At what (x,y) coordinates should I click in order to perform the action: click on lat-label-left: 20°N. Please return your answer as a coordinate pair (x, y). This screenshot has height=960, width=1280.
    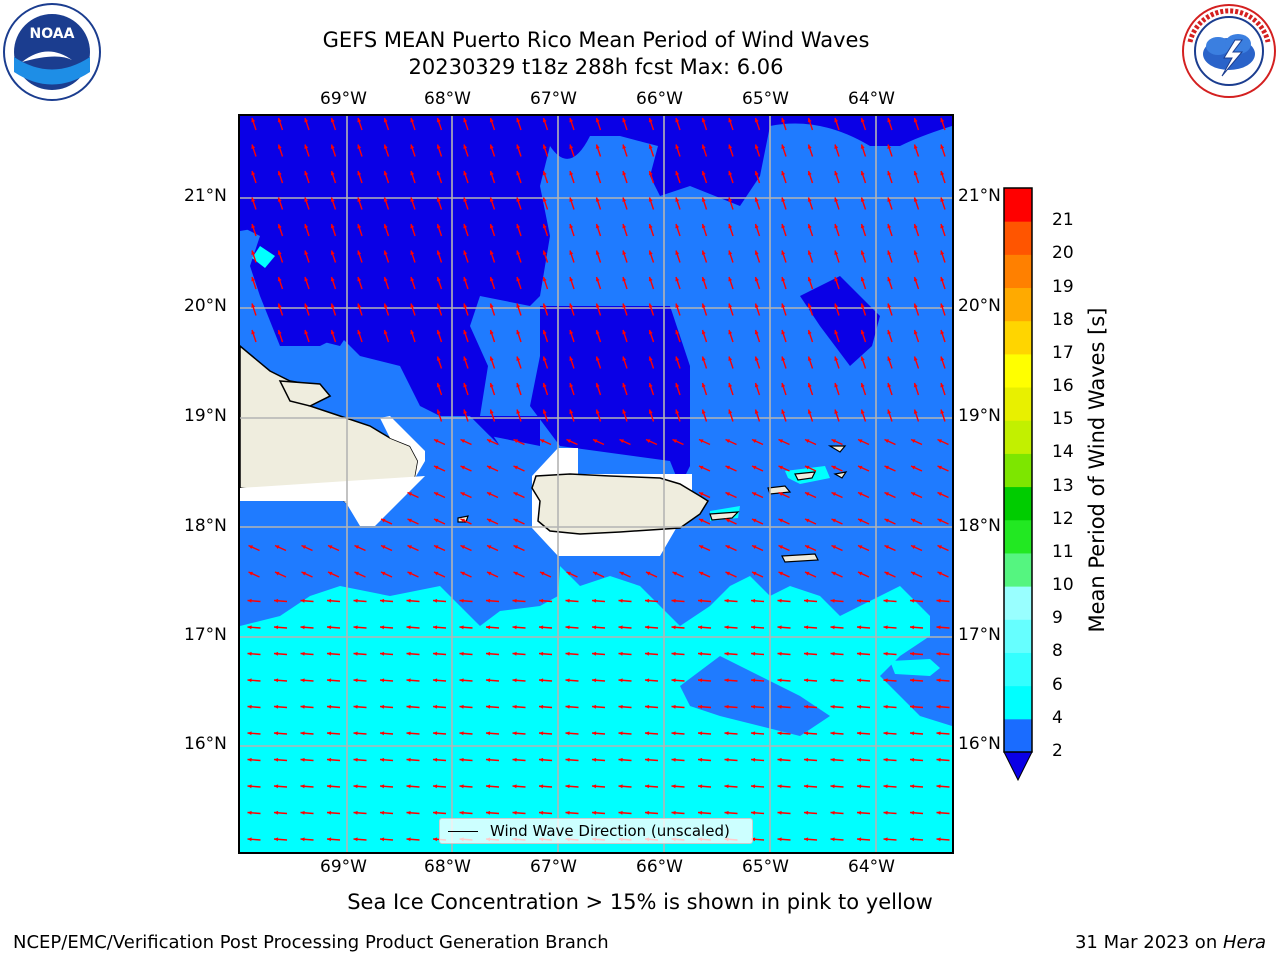
    Looking at the image, I should click on (205, 306).